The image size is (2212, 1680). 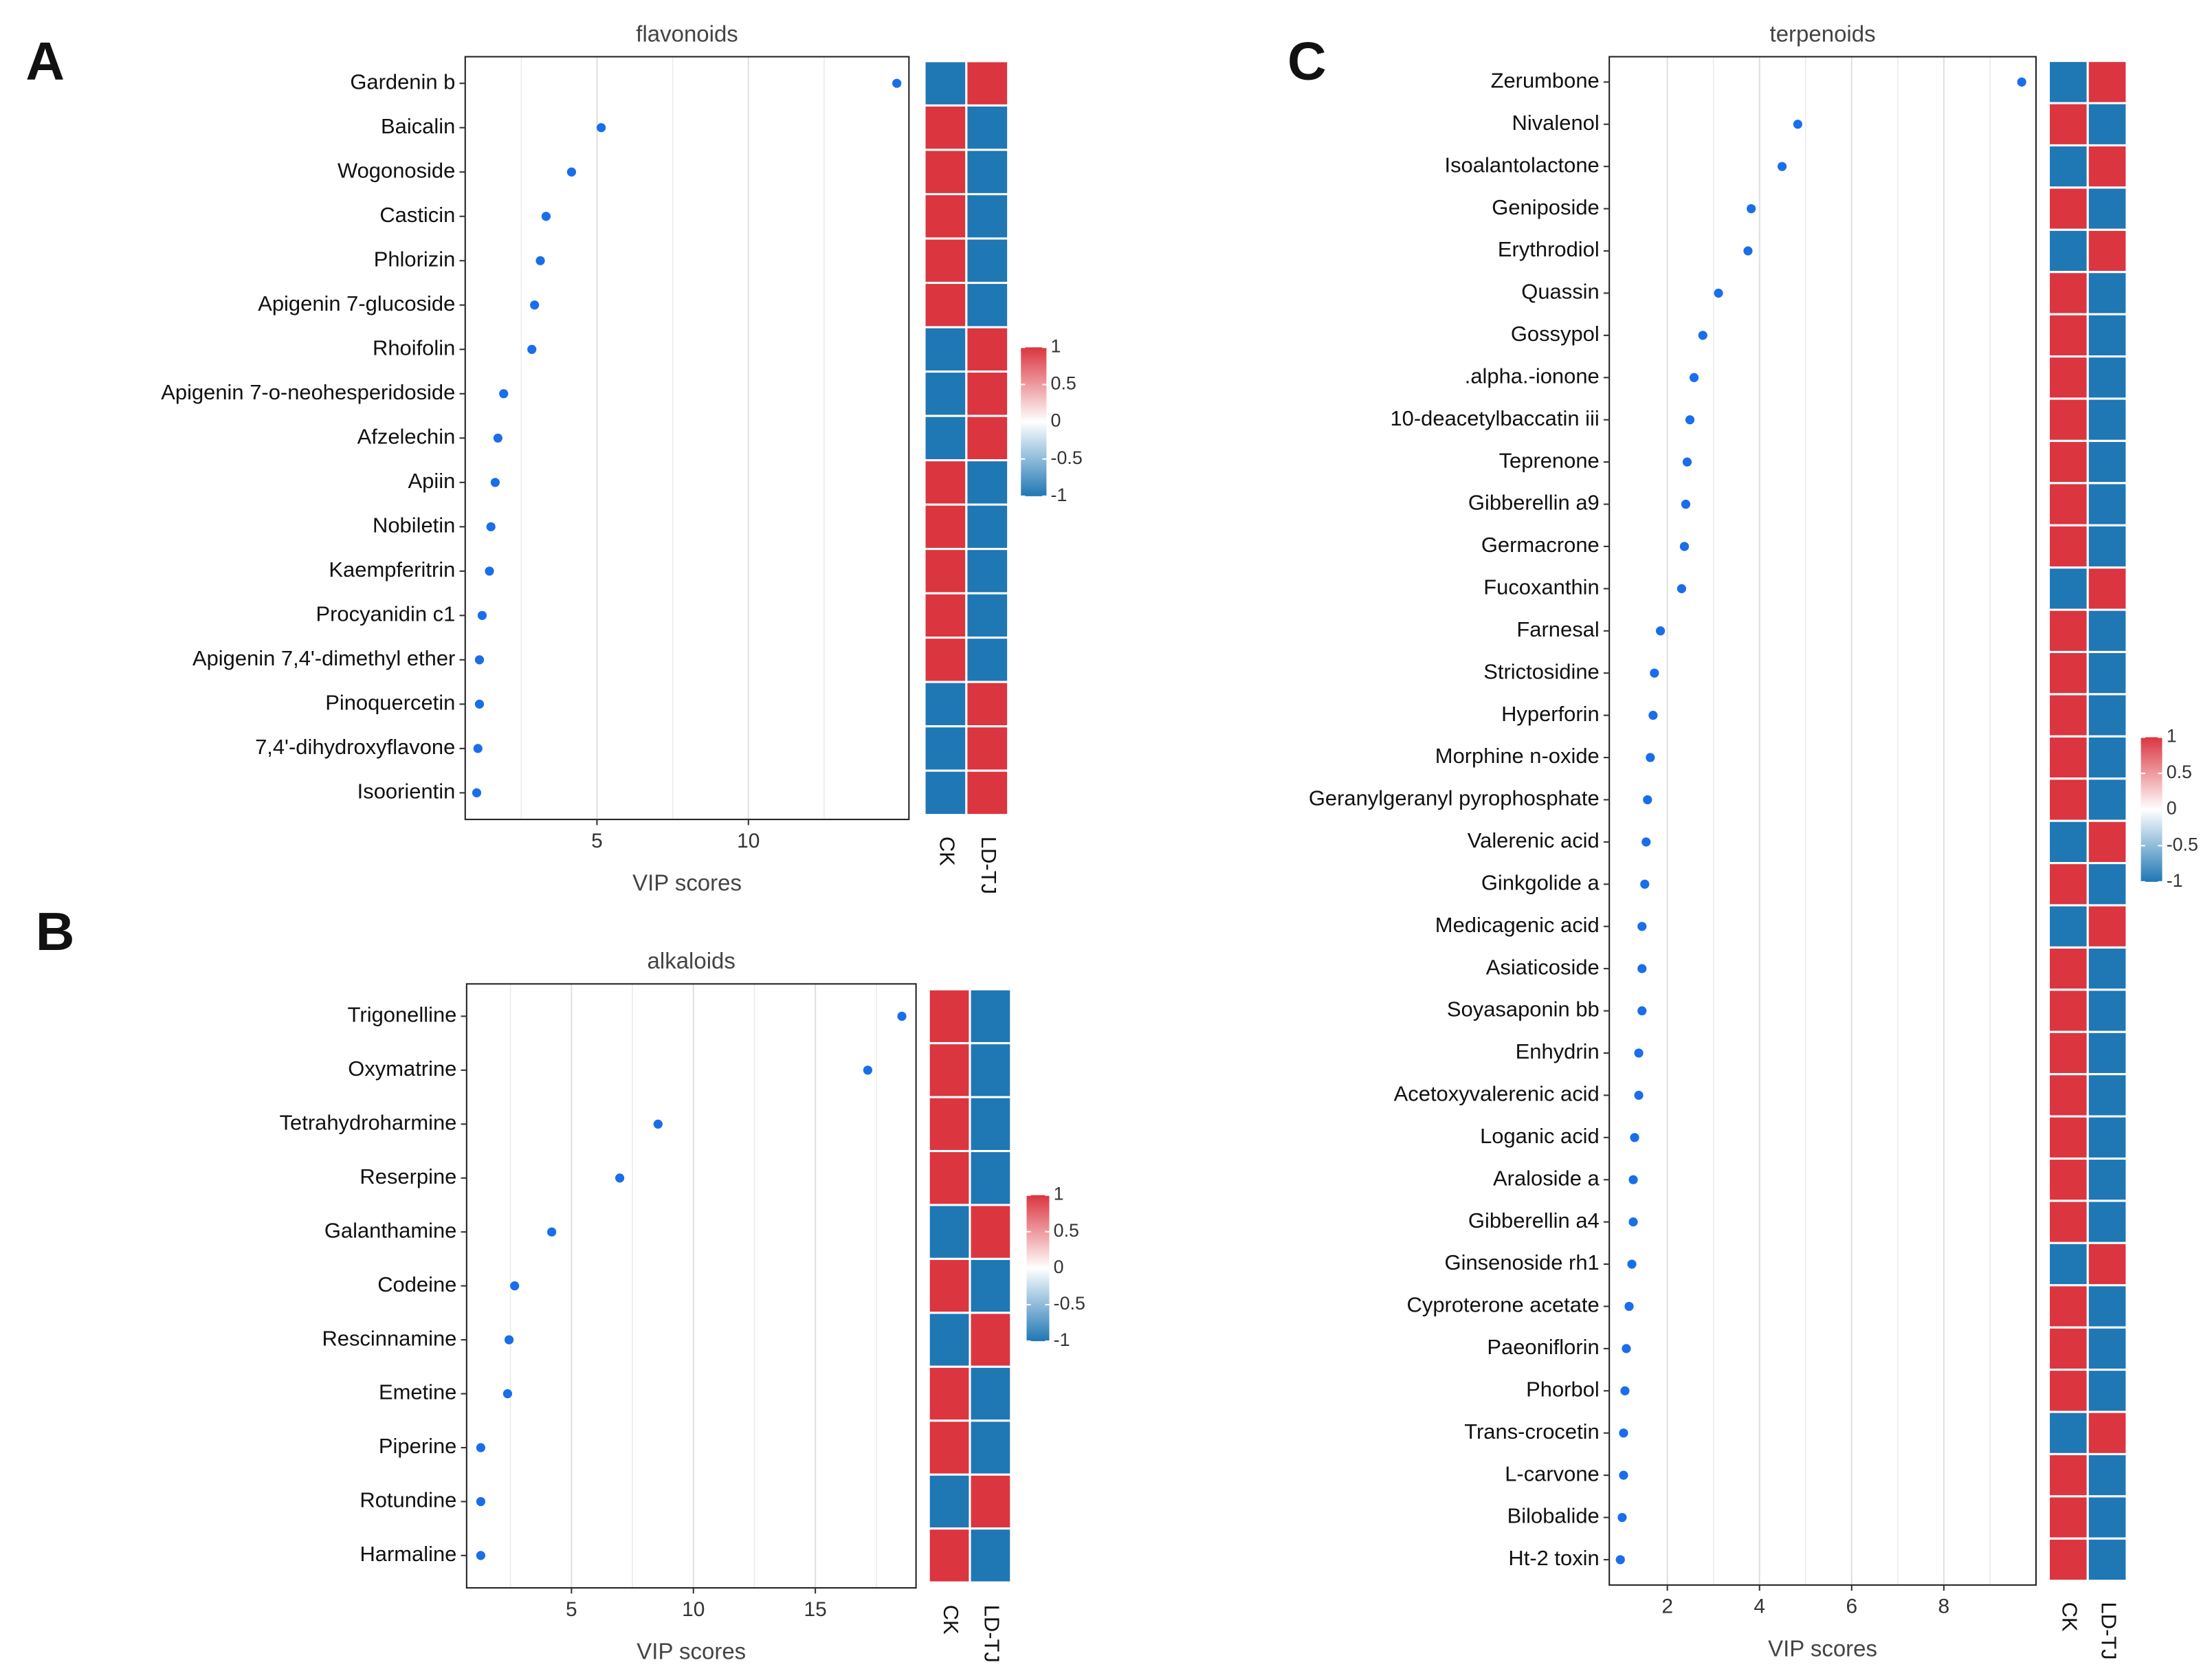 What do you see at coordinates (408, 1500) in the screenshot?
I see `y-tick-label: Rotundine` at bounding box center [408, 1500].